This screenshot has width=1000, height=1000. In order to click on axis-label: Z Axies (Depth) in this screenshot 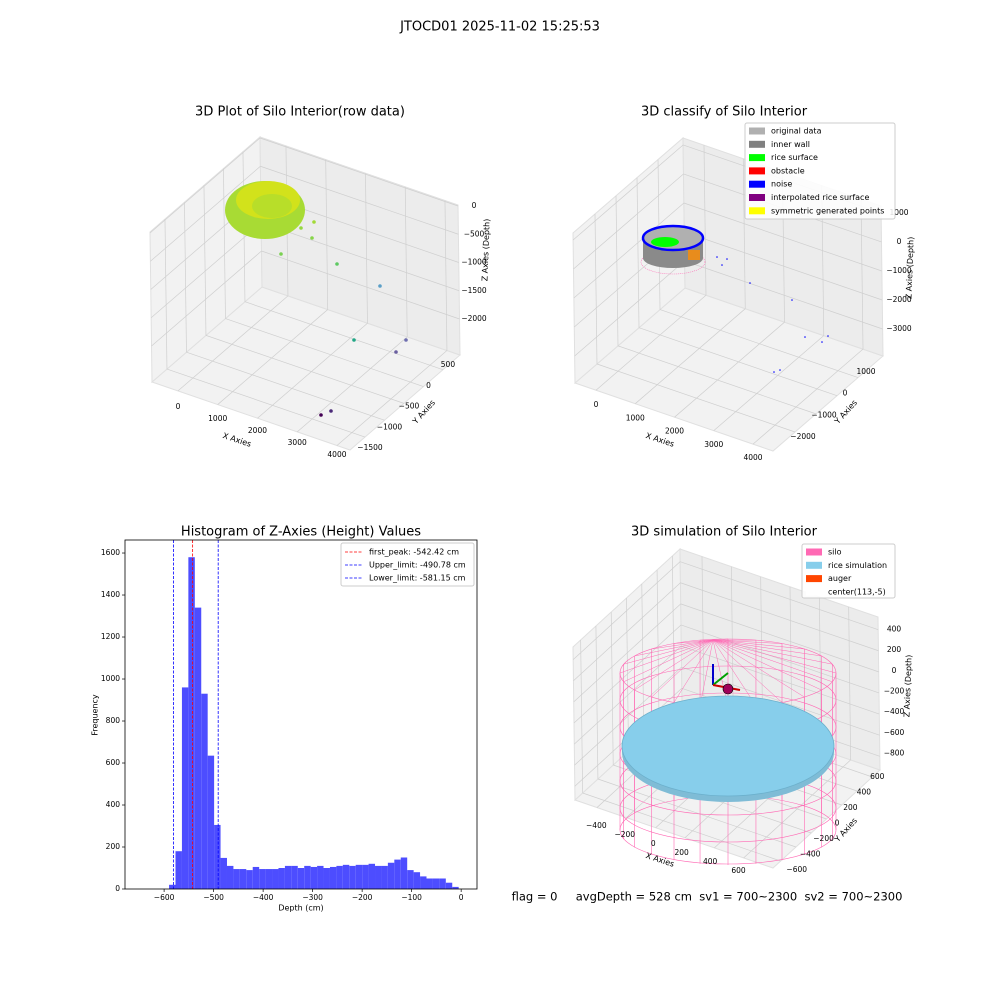, I will do `click(907, 686)`.